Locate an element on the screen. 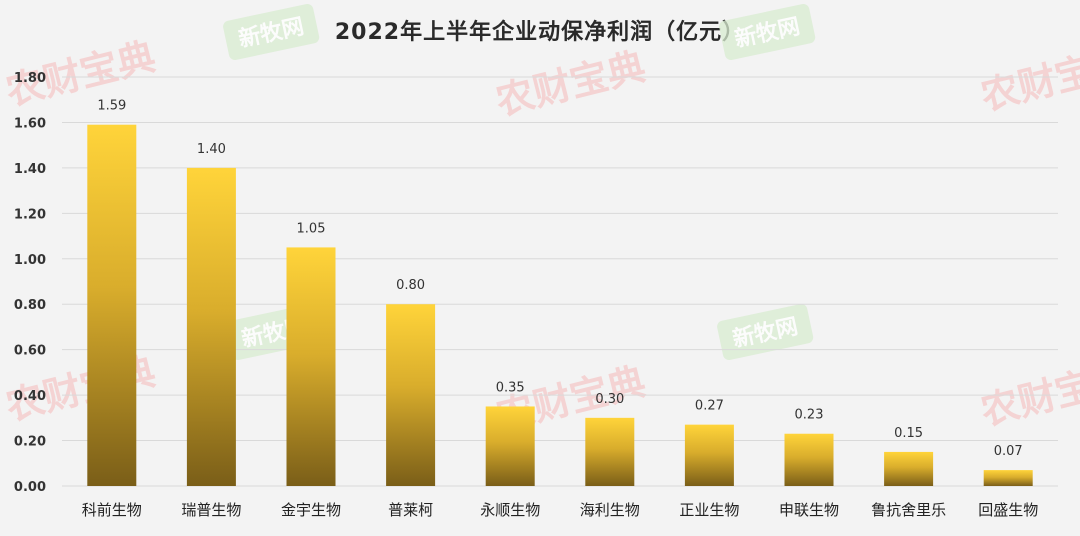 The width and height of the screenshot is (1080, 536). y-tick-label: 0.40 is located at coordinates (30, 396).